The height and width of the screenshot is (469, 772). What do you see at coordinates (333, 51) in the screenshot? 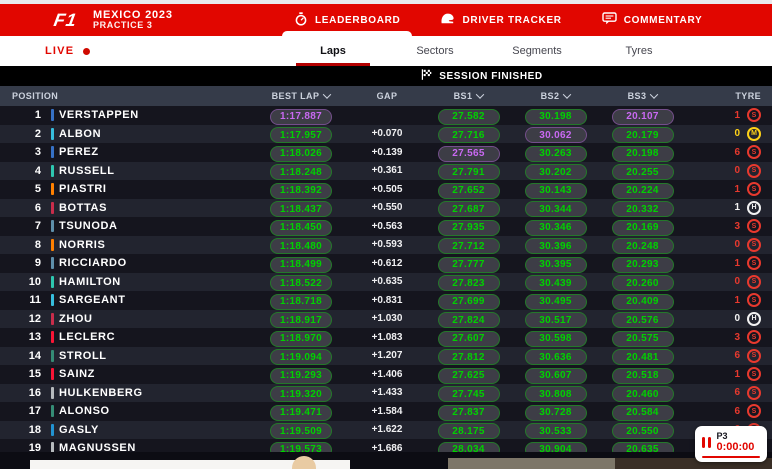
I see `tab-laps: Laps` at bounding box center [333, 51].